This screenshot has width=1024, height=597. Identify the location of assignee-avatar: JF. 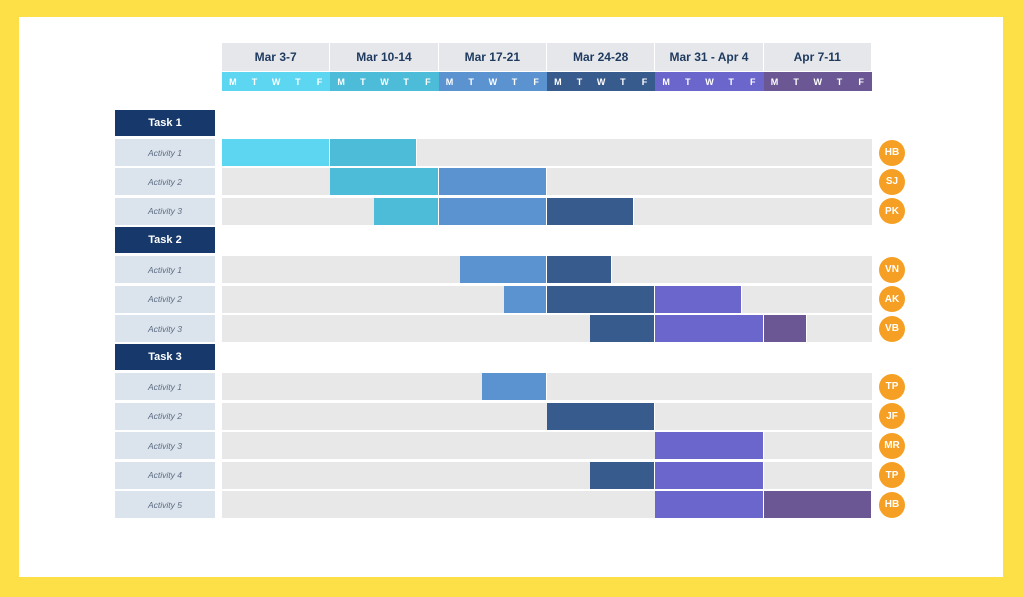
(892, 416).